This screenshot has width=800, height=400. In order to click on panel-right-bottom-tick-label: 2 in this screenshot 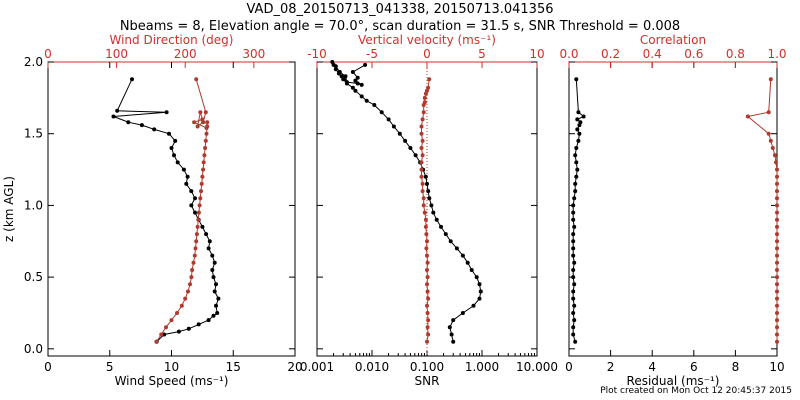, I will do `click(611, 367)`.